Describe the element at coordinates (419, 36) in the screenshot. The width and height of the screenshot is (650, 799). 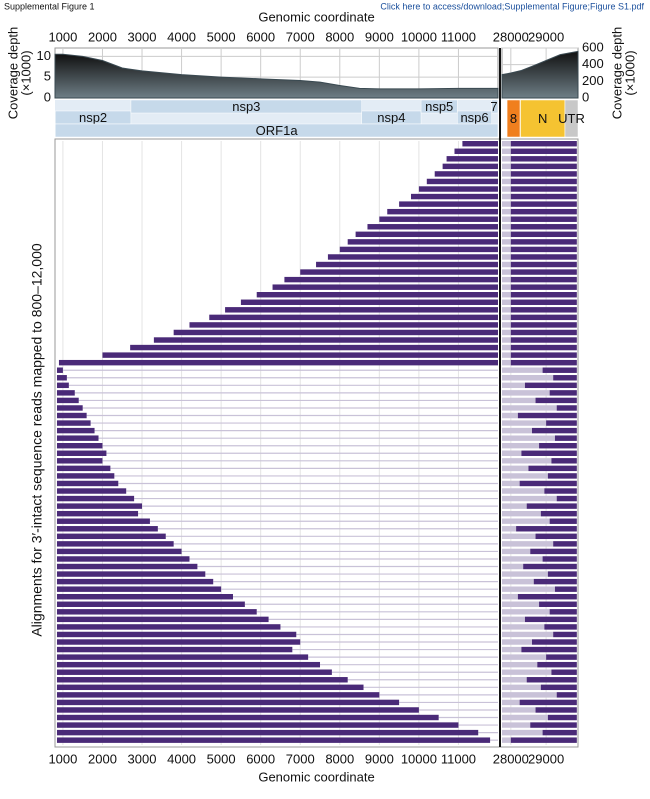
I see `x-tick-label: 10000` at that location.